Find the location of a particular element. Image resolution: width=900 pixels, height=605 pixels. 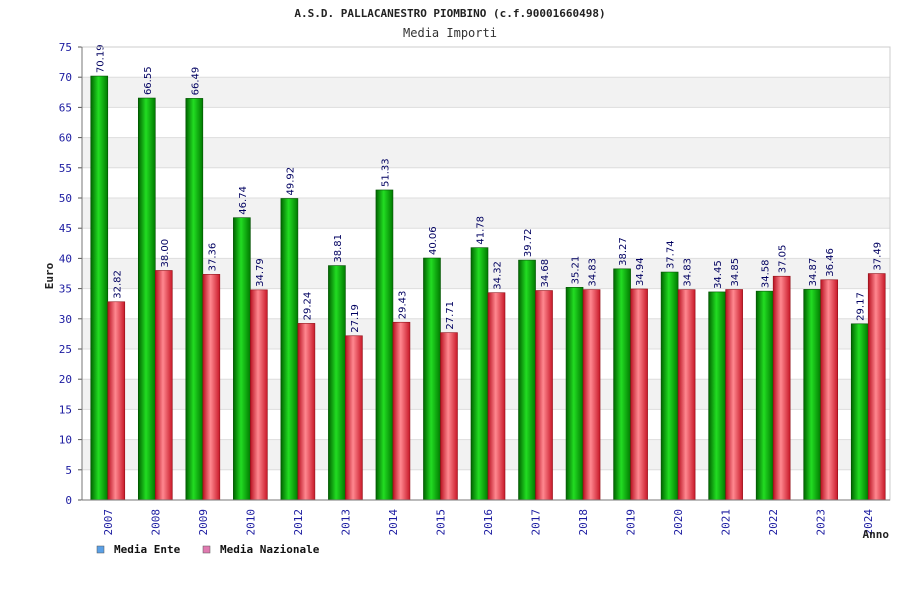

y-tick-label: 45 is located at coordinates (65, 228).